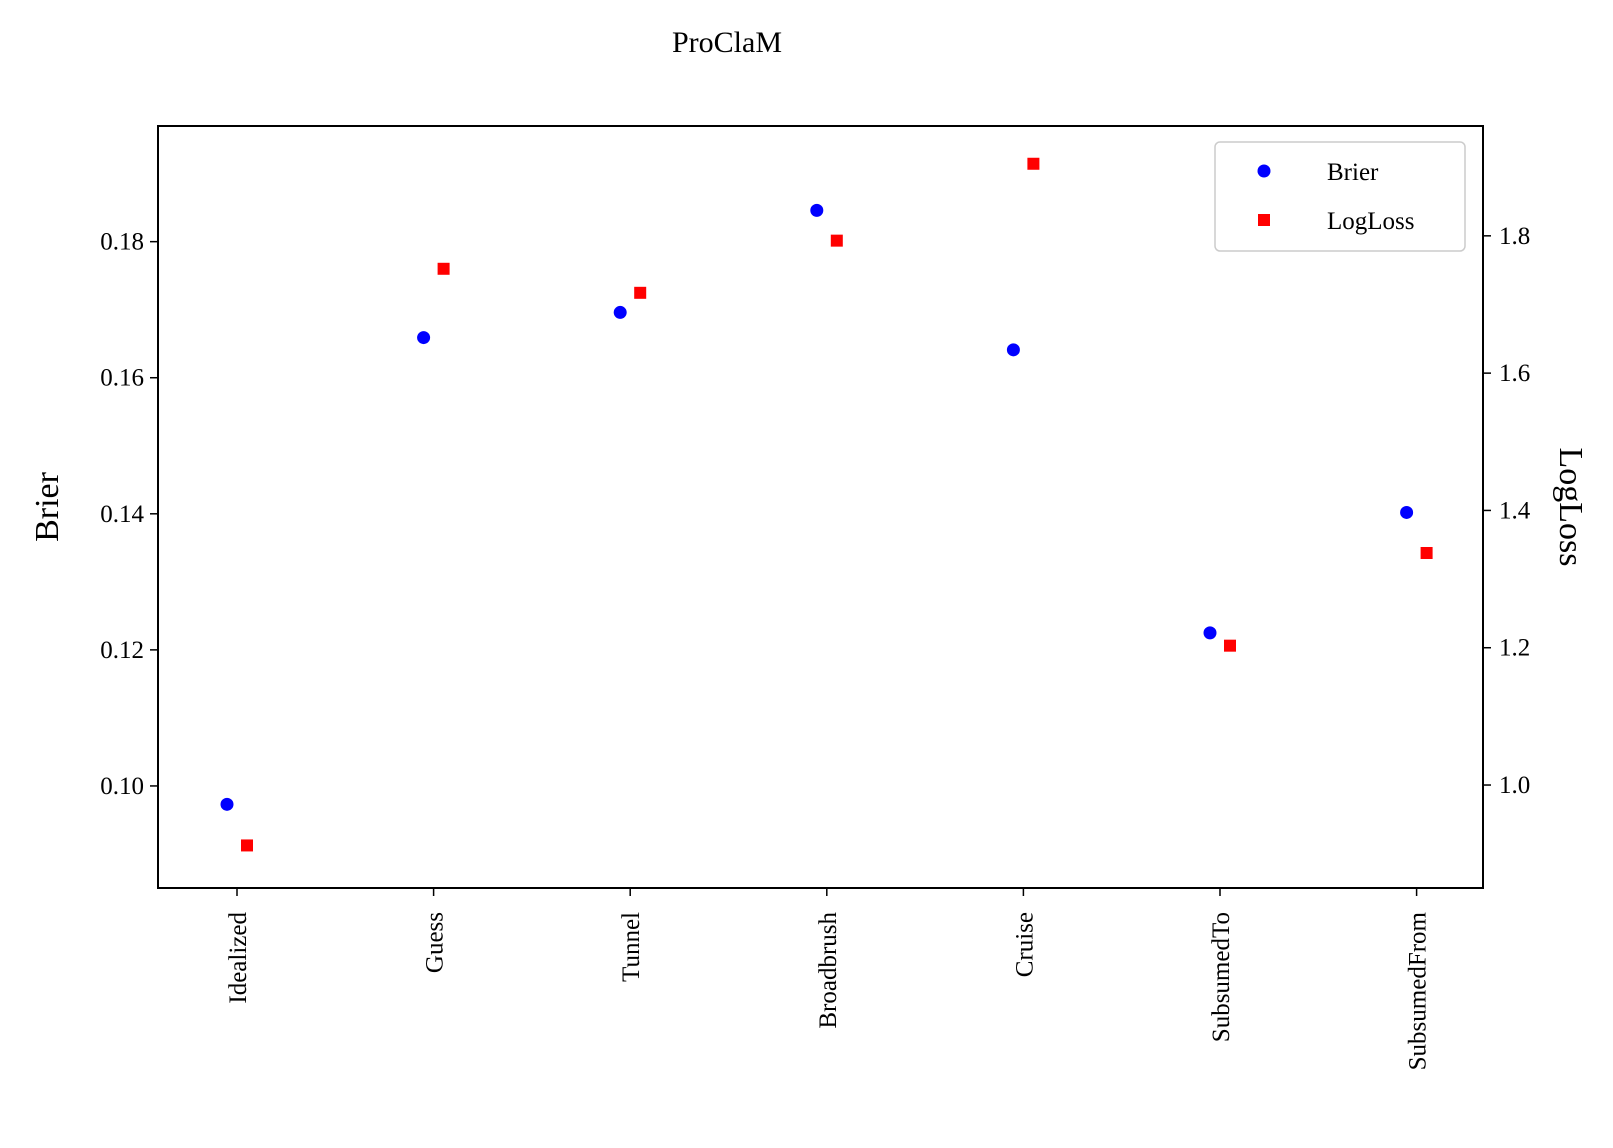  I want to click on left-y-axis: 0.10 0.12 0.14 0.16 0.18, so click(129, 514).